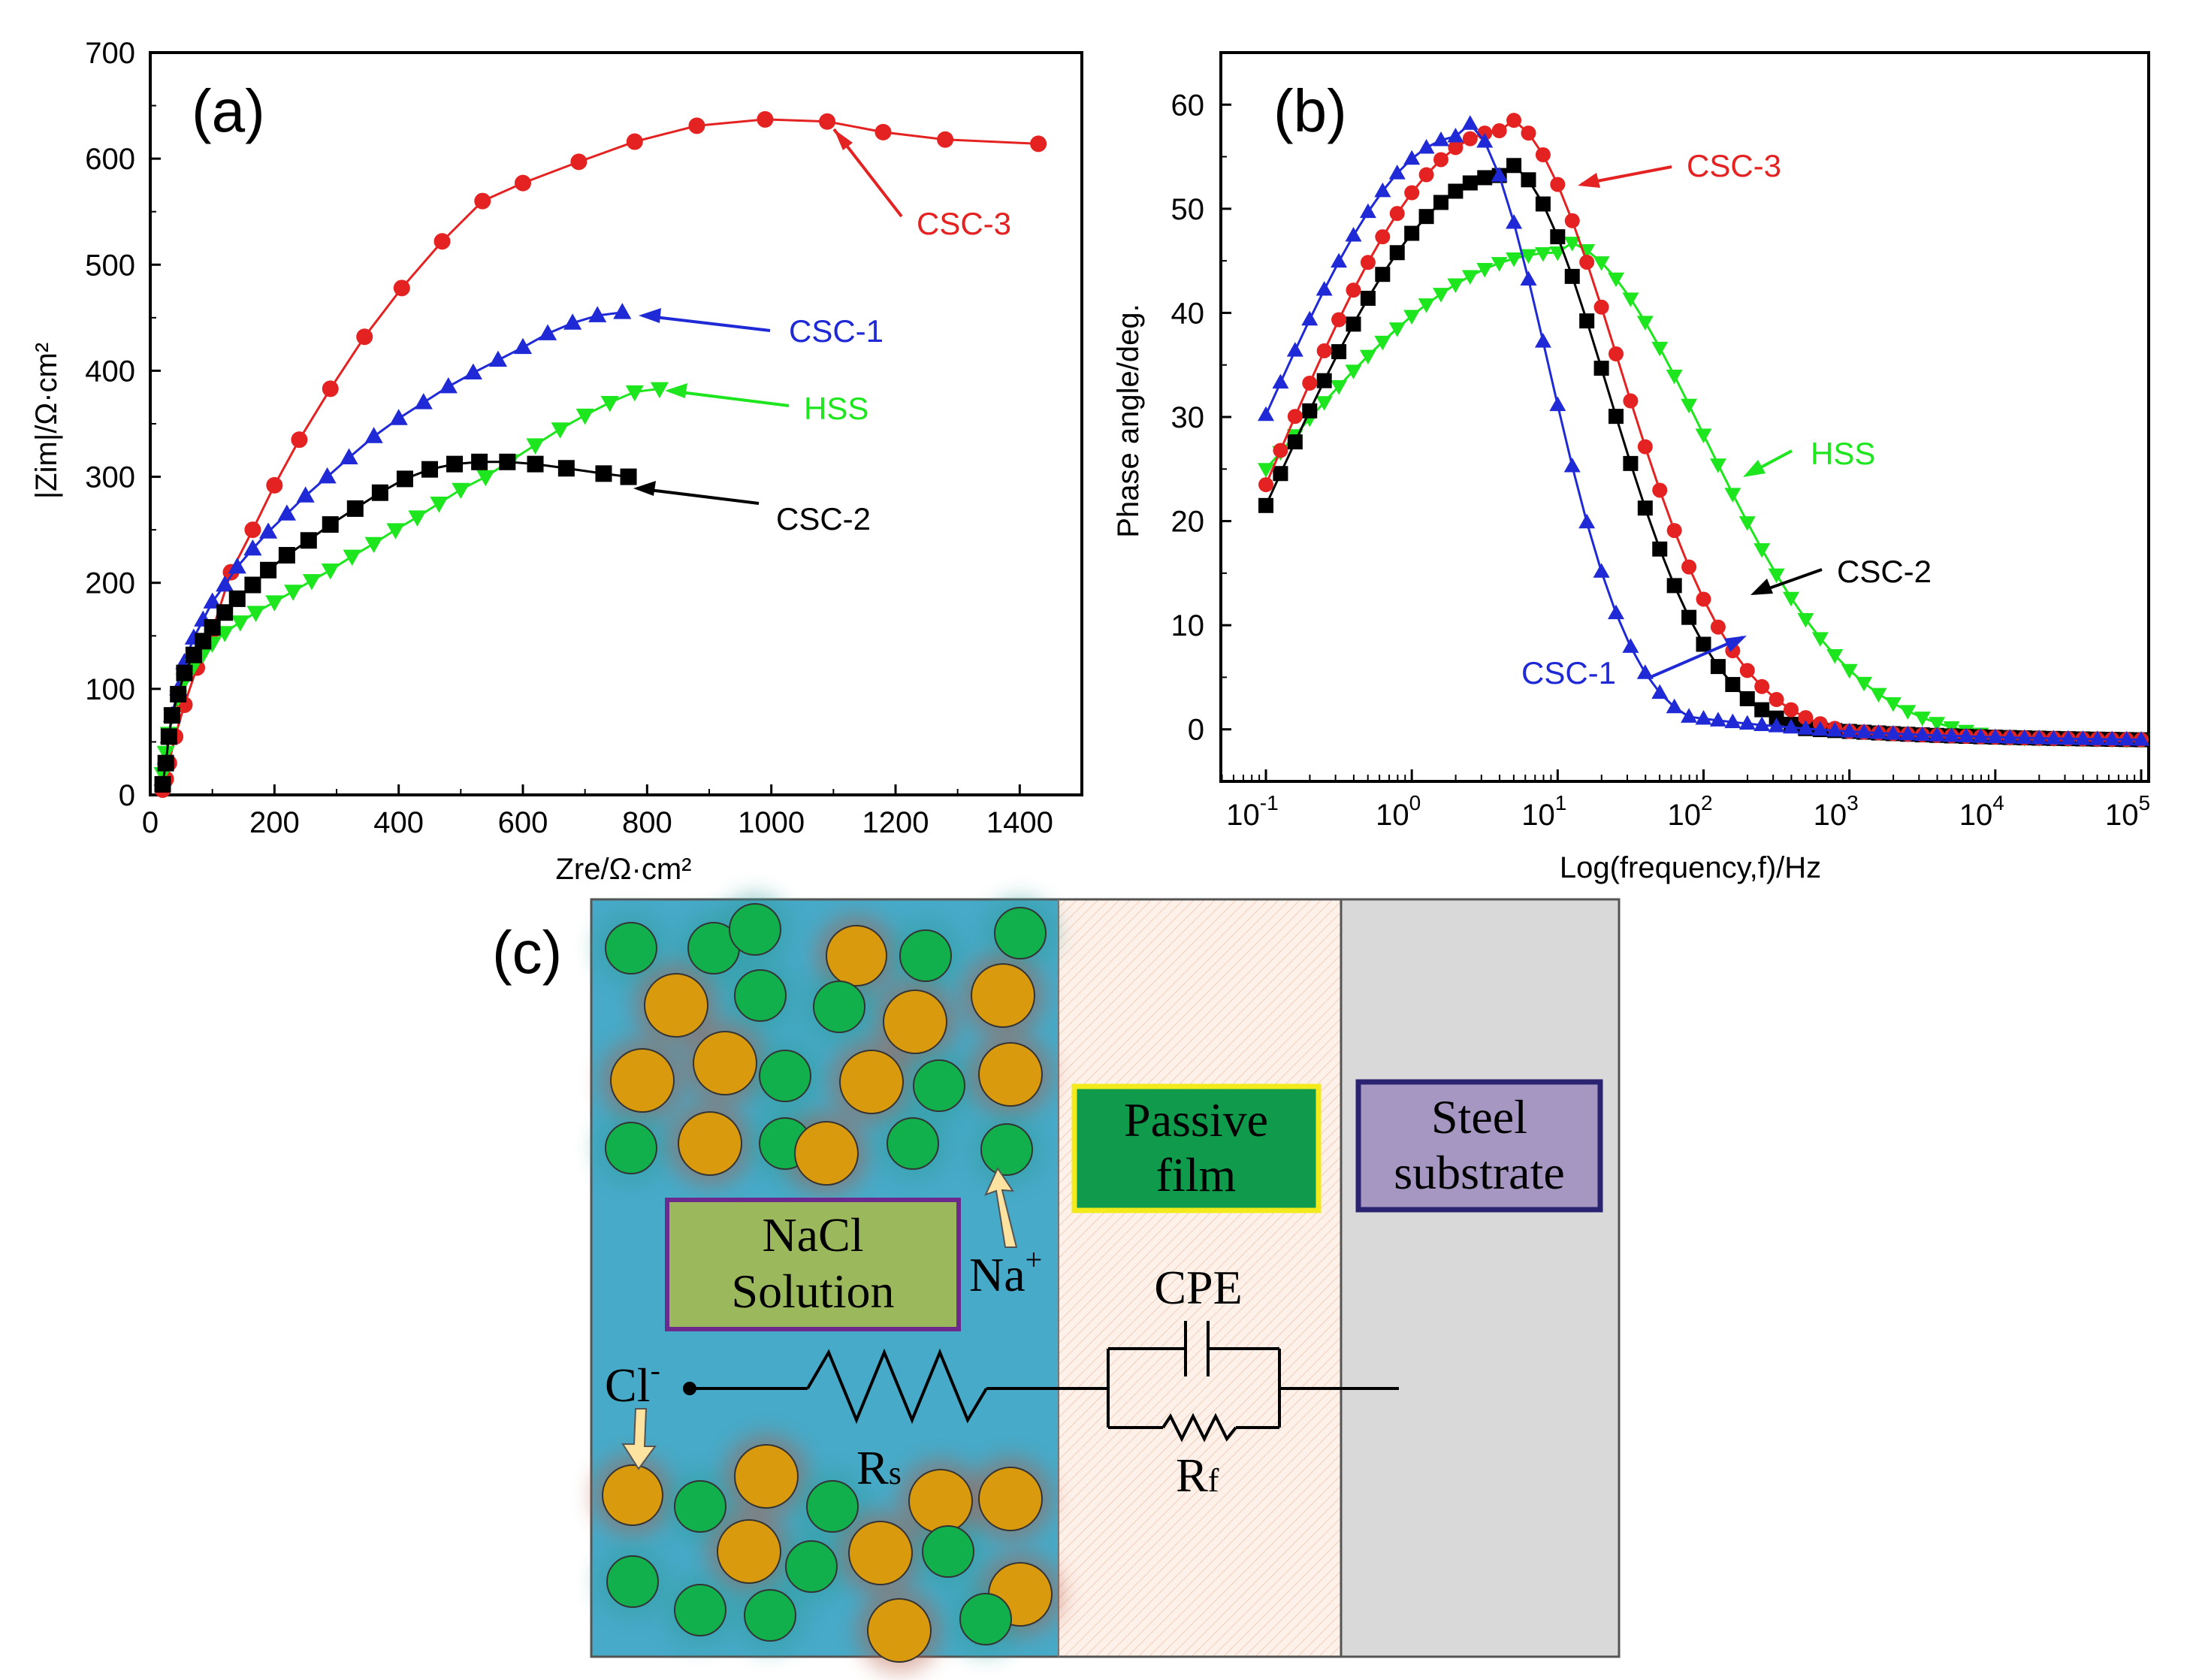 The width and height of the screenshot is (2190, 1680). What do you see at coordinates (1196, 1148) in the screenshot?
I see `passive-film-label-box` at bounding box center [1196, 1148].